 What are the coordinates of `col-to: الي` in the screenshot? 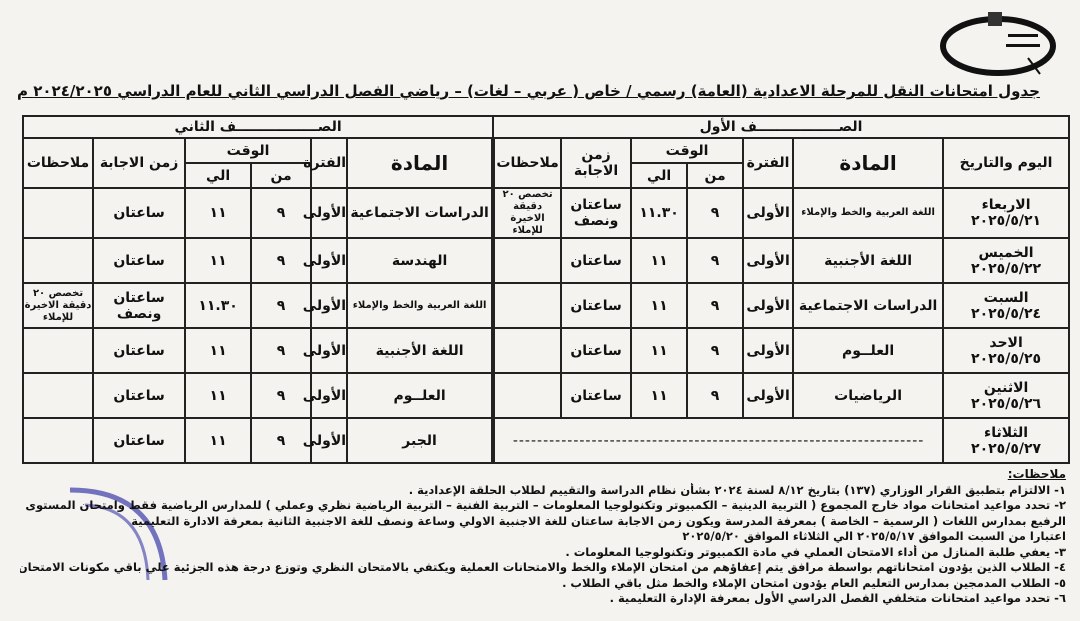 It's located at (659, 175).